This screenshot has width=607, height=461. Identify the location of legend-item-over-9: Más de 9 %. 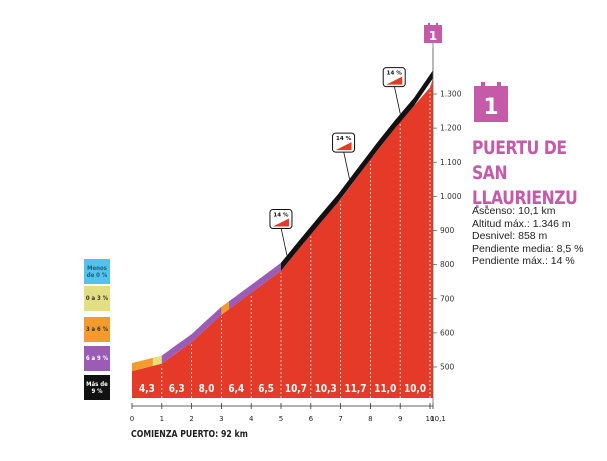
(97, 387).